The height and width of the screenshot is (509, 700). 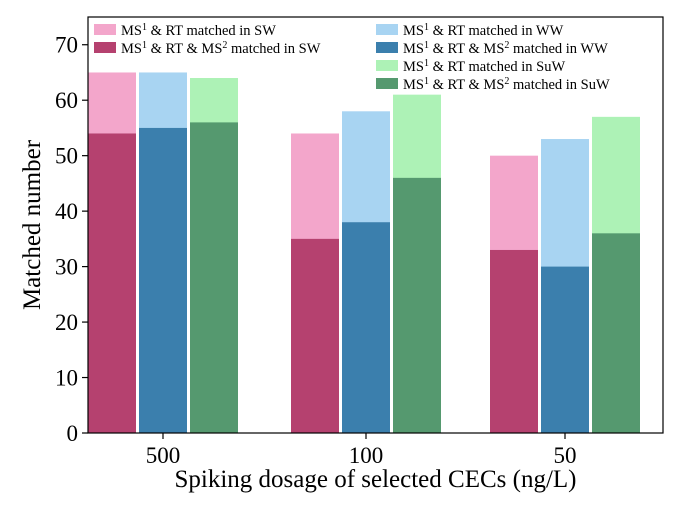 I want to click on legend-swatch-ww-ms2, so click(x=387, y=47).